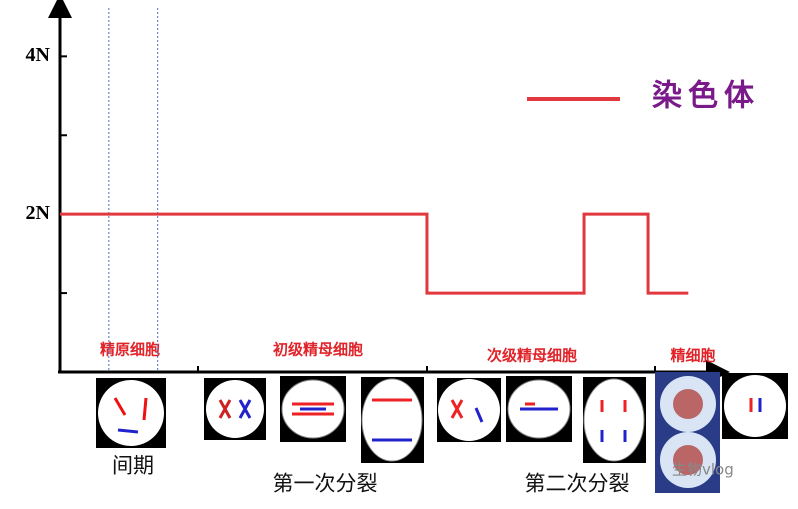 Image resolution: width=798 pixels, height=509 pixels. What do you see at coordinates (325, 484) in the screenshot?
I see `phase-label: 第一次分裂` at bounding box center [325, 484].